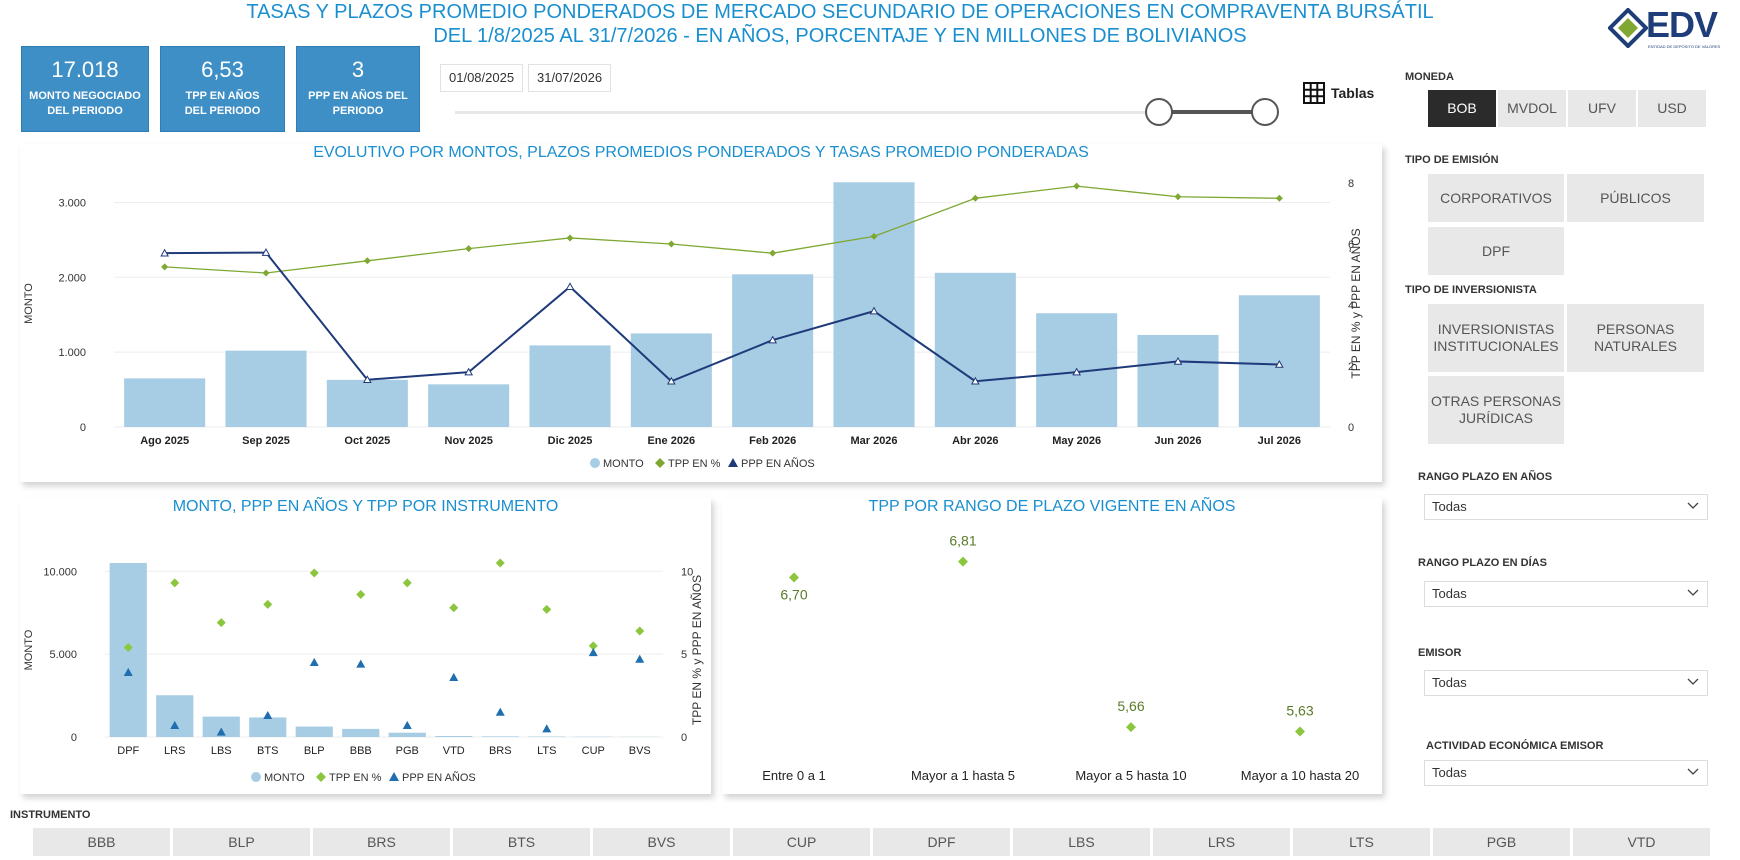 This screenshot has width=1740, height=860. What do you see at coordinates (687, 572) in the screenshot?
I see `y2-tick-label: 10` at bounding box center [687, 572].